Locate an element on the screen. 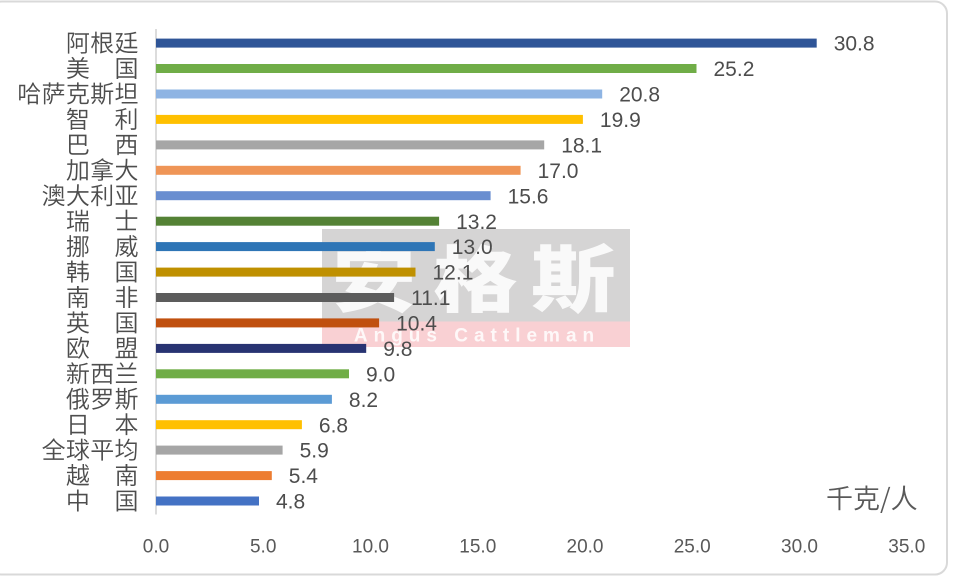  svg-text: 15.6 is located at coordinates (528, 196).